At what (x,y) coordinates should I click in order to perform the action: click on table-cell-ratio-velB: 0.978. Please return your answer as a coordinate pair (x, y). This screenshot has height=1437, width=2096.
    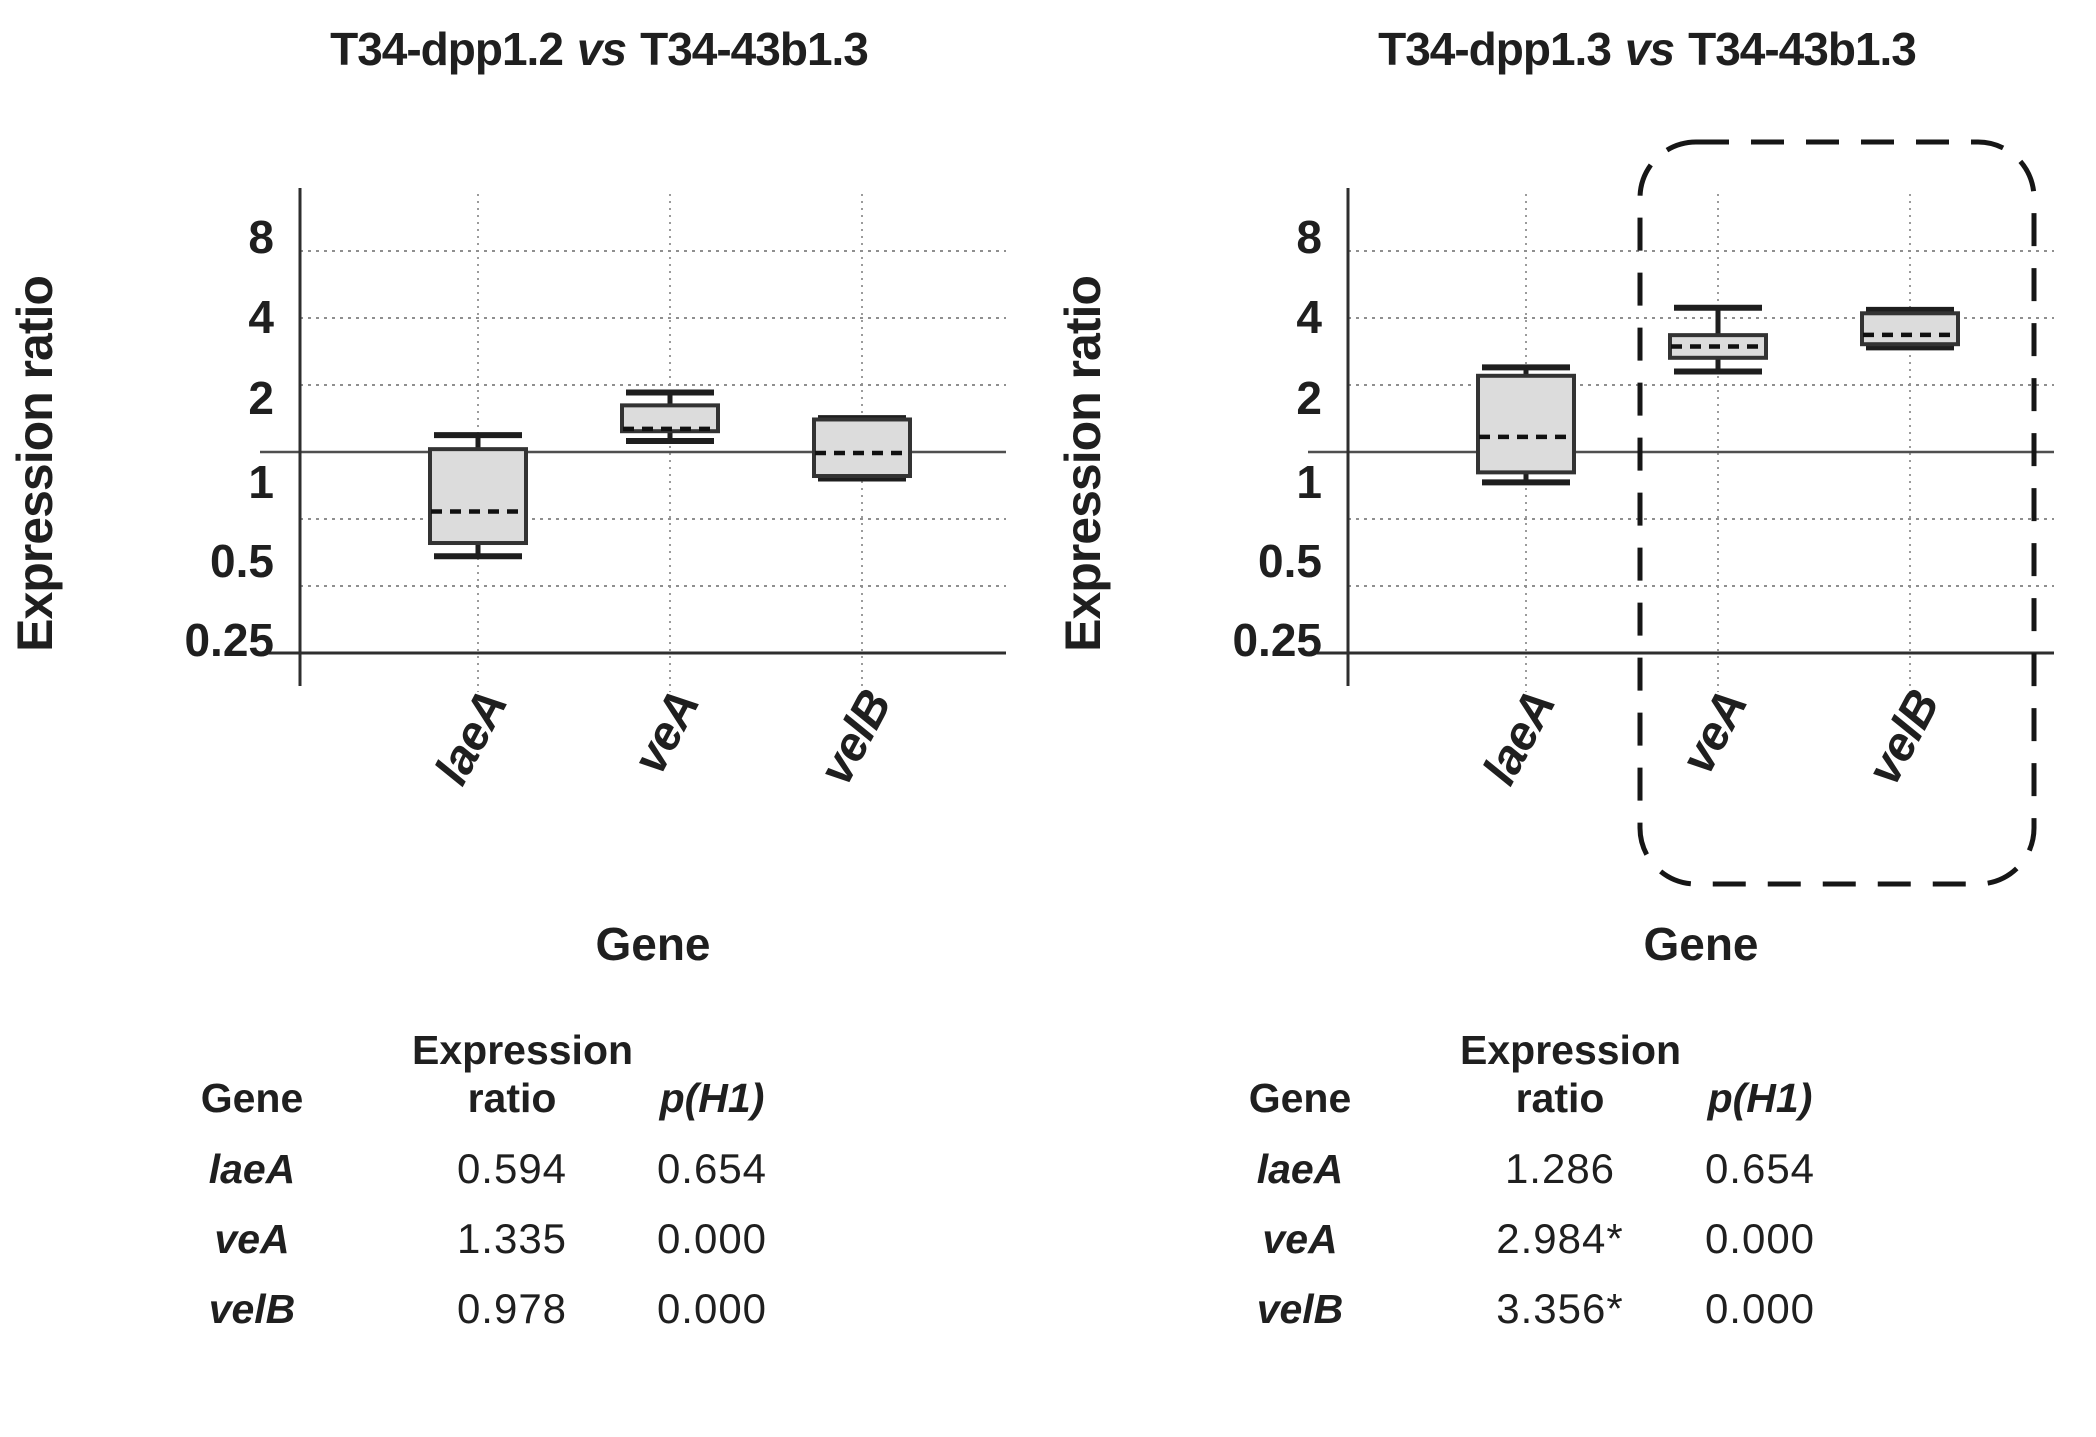
    Looking at the image, I should click on (512, 1308).